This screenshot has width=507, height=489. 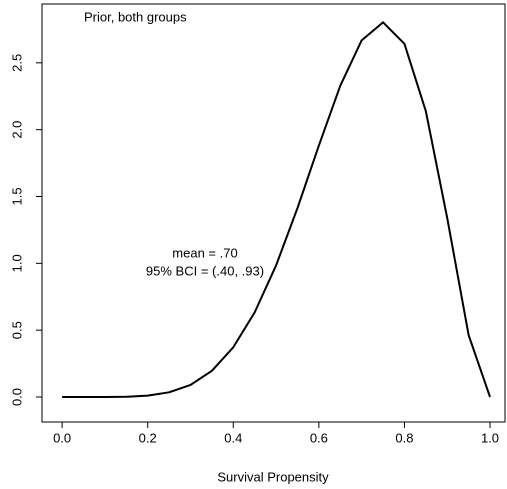 I want to click on x-tick-label: 0.0, so click(x=62, y=437).